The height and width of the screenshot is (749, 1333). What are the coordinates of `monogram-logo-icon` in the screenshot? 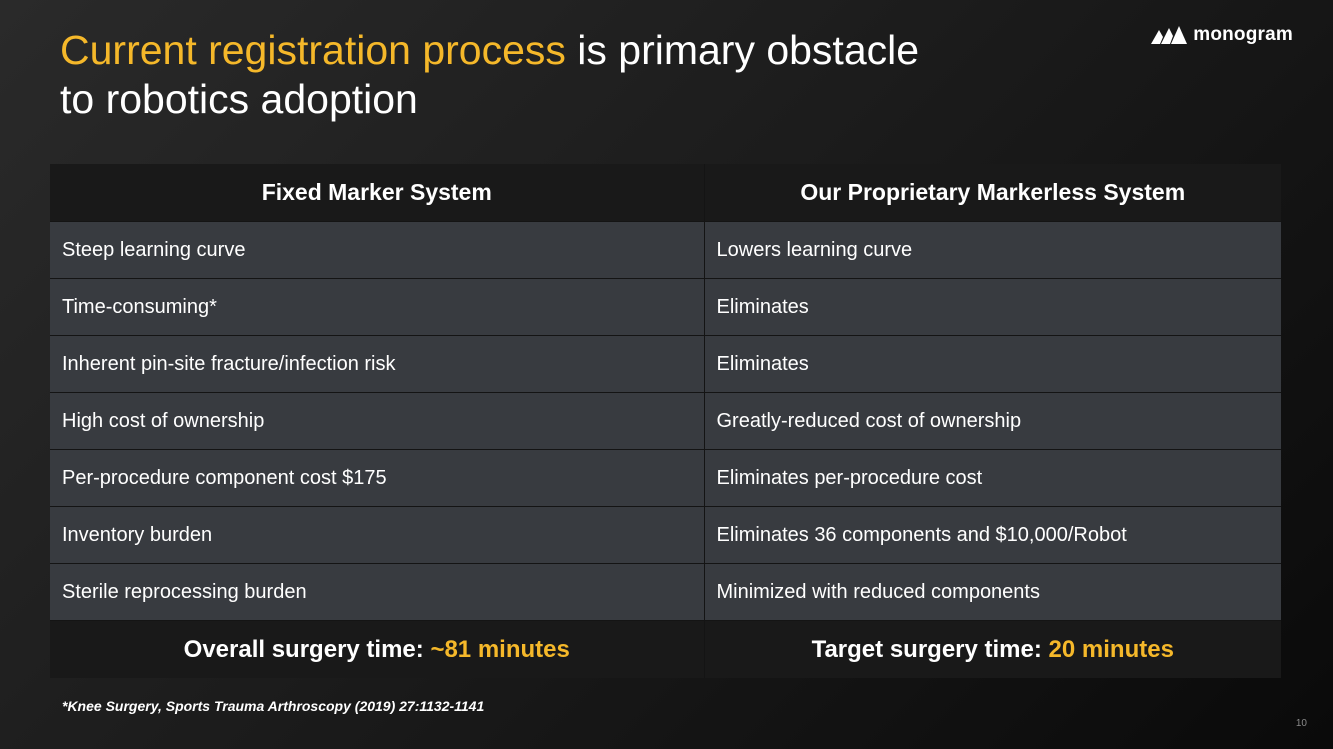 It's located at (1169, 35).